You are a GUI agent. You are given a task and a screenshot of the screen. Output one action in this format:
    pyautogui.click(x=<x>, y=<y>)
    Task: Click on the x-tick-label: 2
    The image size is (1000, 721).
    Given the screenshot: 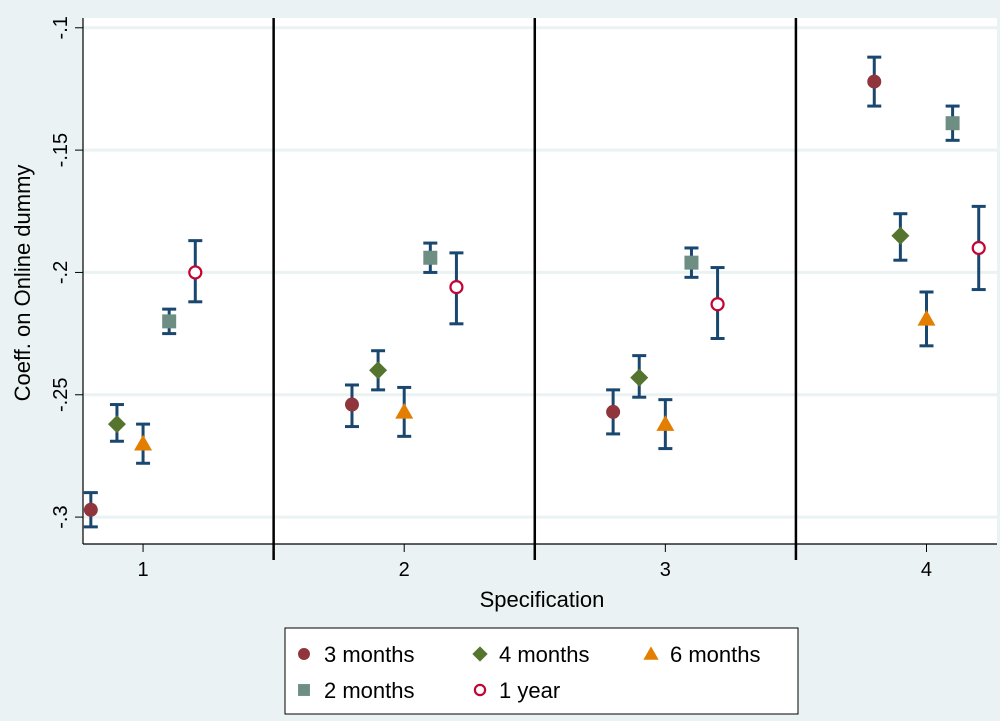 What is the action you would take?
    pyautogui.click(x=404, y=570)
    